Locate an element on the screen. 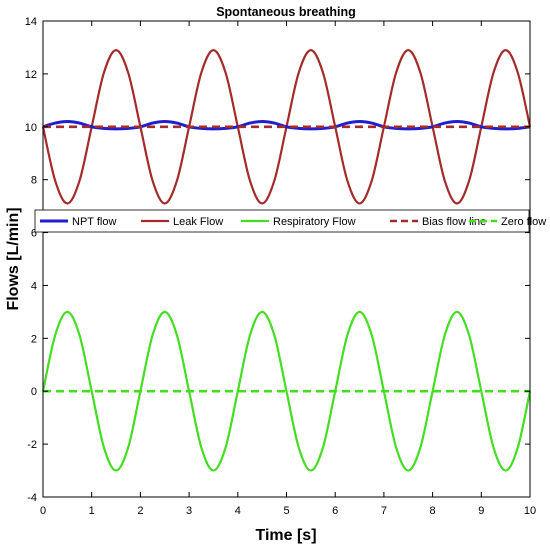 Image resolution: width=550 pixels, height=550 pixels. legend-box is located at coordinates (282, 221).